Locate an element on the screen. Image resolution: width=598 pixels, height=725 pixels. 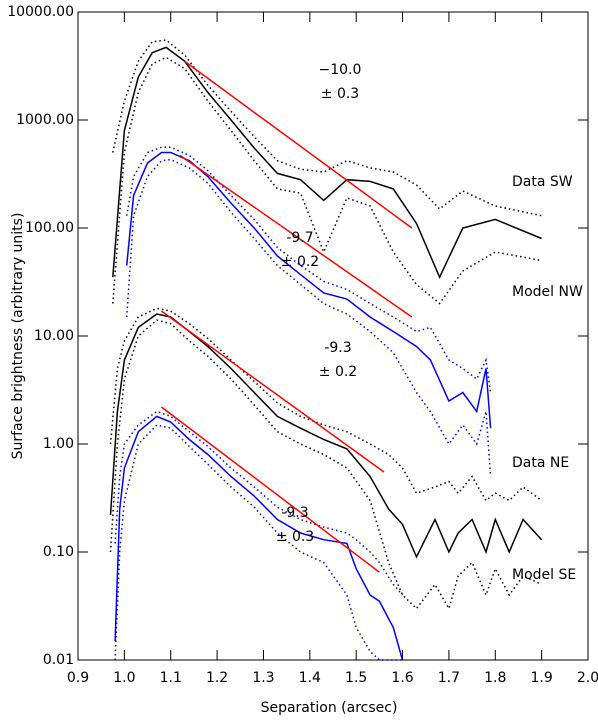
bound-line is located at coordinates (259, 503).